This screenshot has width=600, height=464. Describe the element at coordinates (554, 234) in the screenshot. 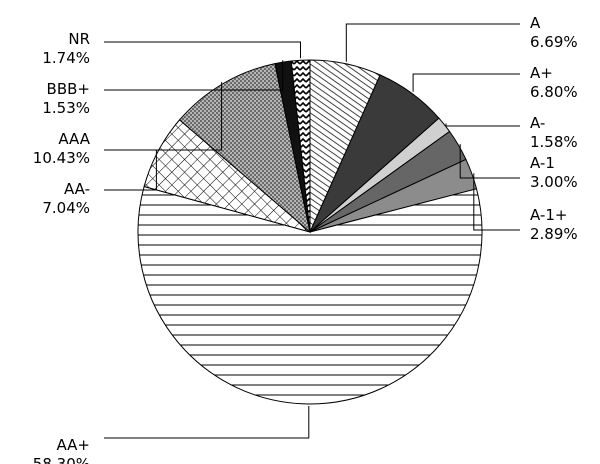

I see `slice-value-label: 2.89%` at that location.